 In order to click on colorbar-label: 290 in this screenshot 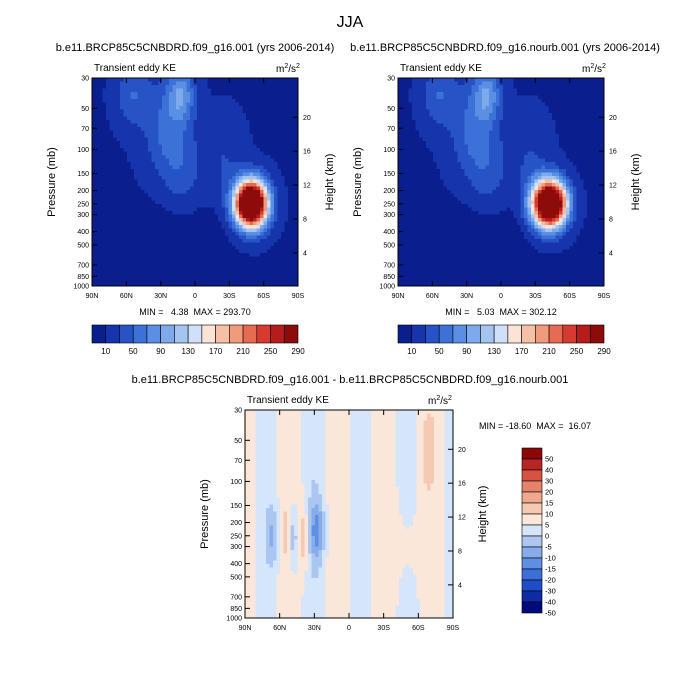, I will do `click(298, 351)`.